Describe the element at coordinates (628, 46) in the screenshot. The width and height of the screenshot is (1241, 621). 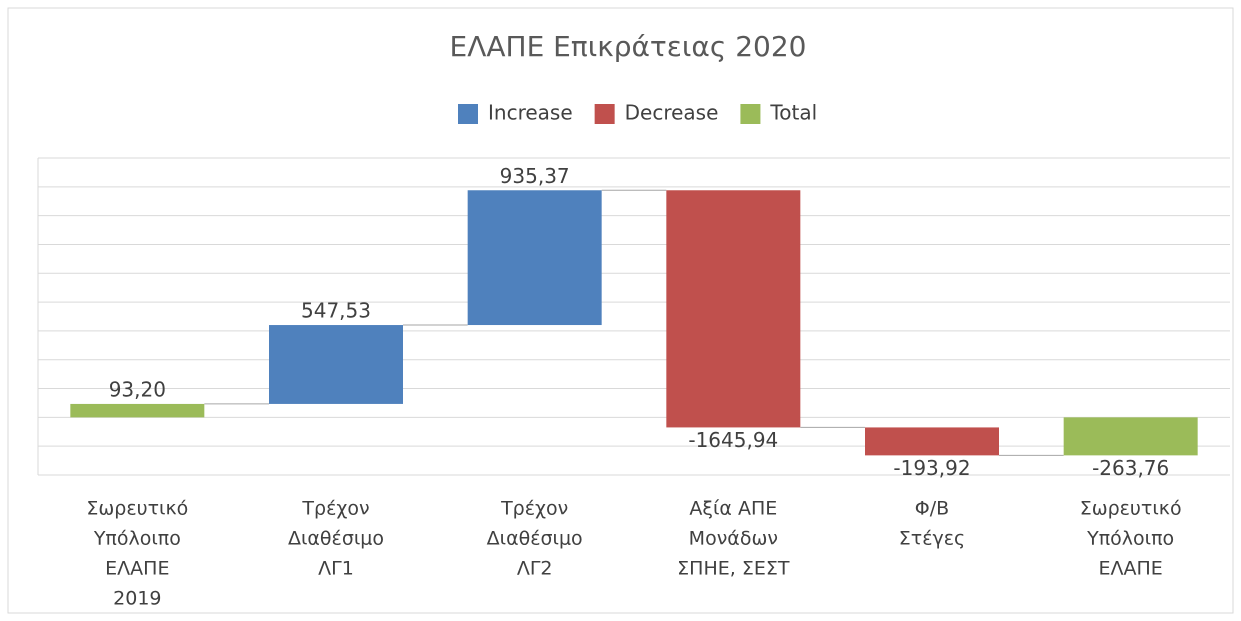
I see `chart-title: ΕΛΑΠΕ Επικράτειας 2020` at that location.